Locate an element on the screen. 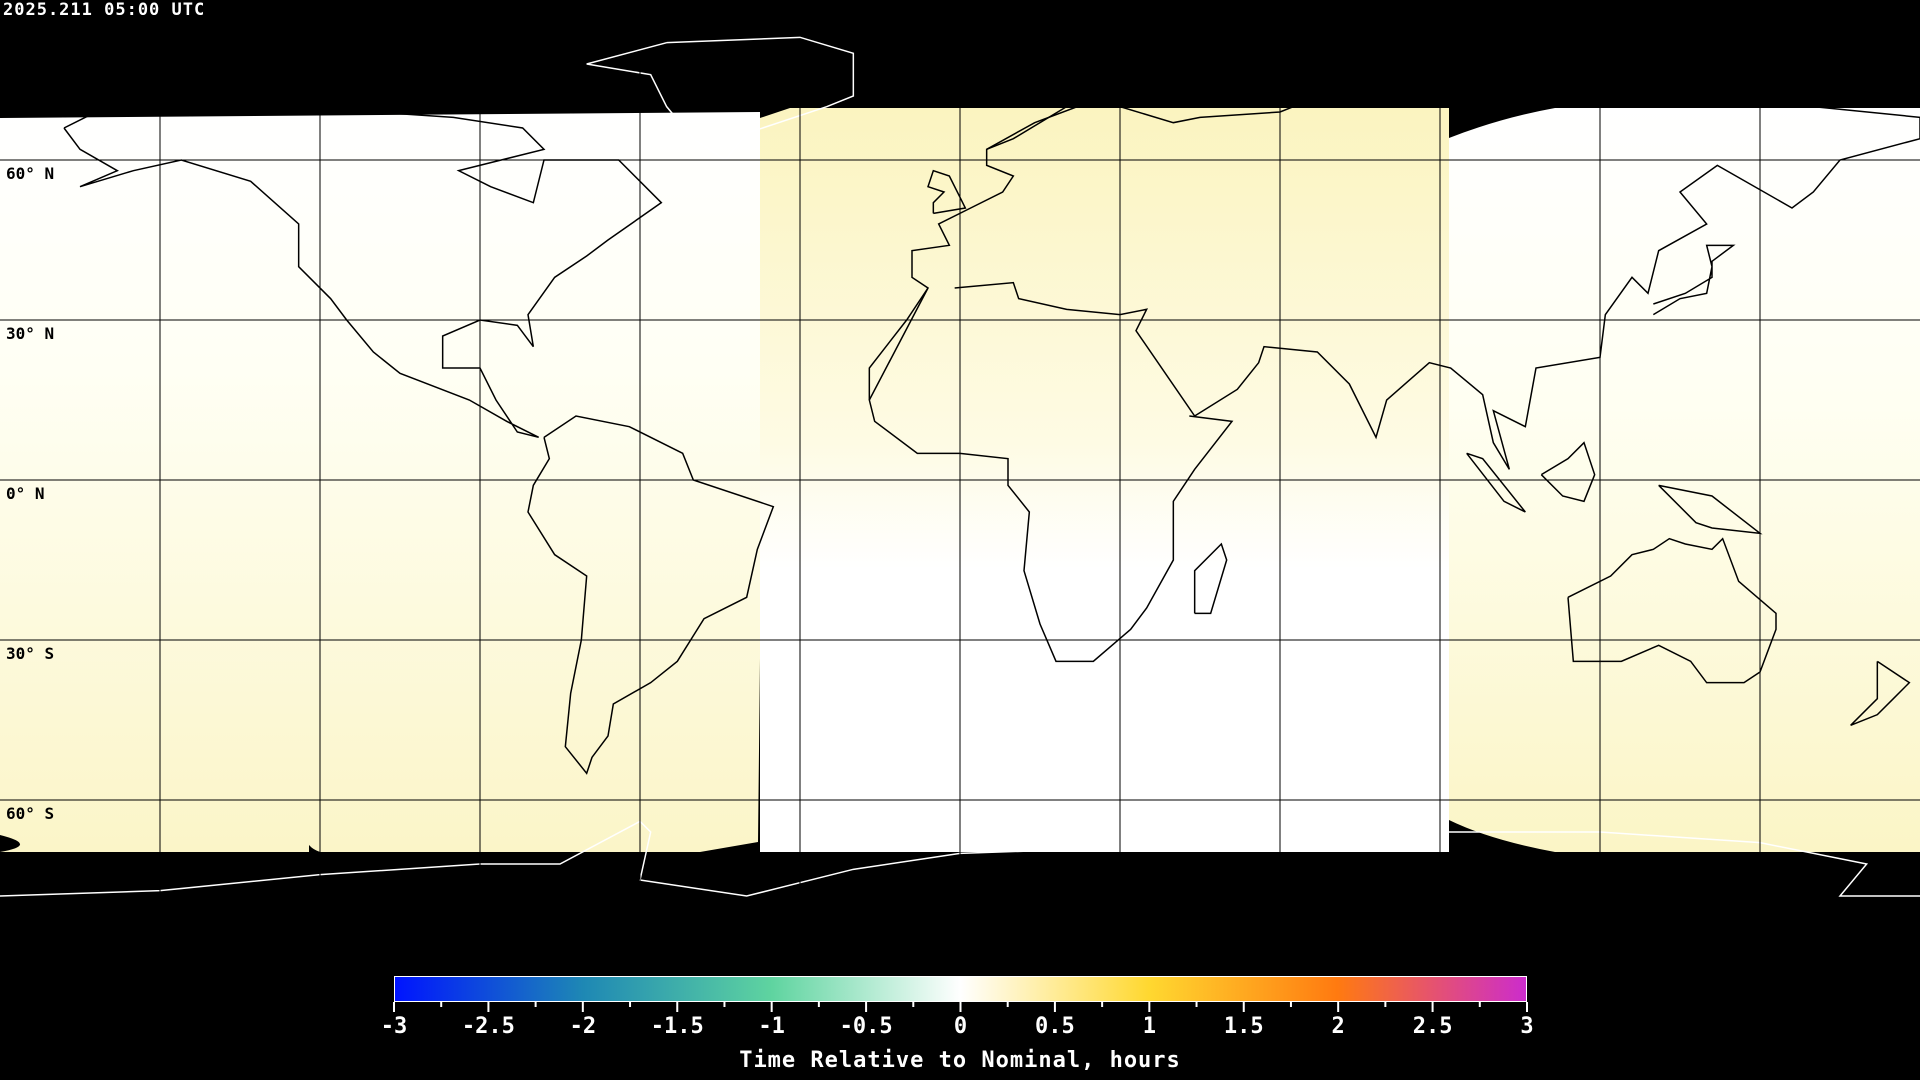 Image resolution: width=1920 pixels, height=1080 pixels. coastline-sumatra is located at coordinates (1496, 482).